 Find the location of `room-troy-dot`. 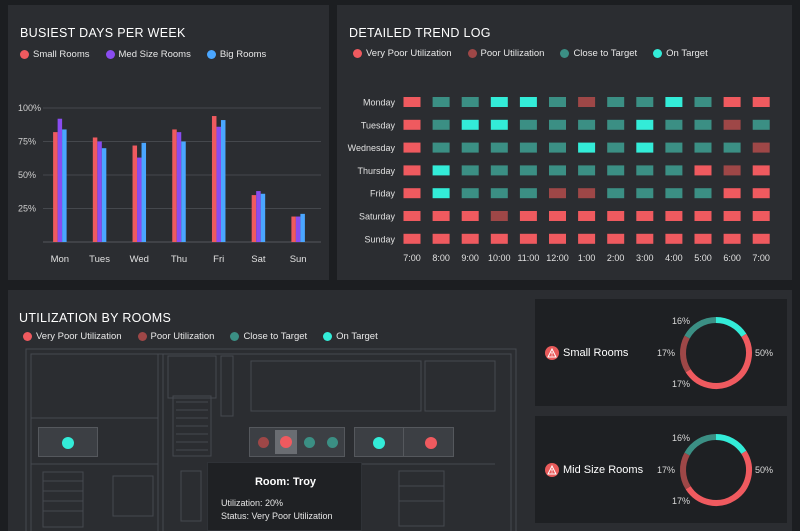

room-troy-dot is located at coordinates (286, 442).